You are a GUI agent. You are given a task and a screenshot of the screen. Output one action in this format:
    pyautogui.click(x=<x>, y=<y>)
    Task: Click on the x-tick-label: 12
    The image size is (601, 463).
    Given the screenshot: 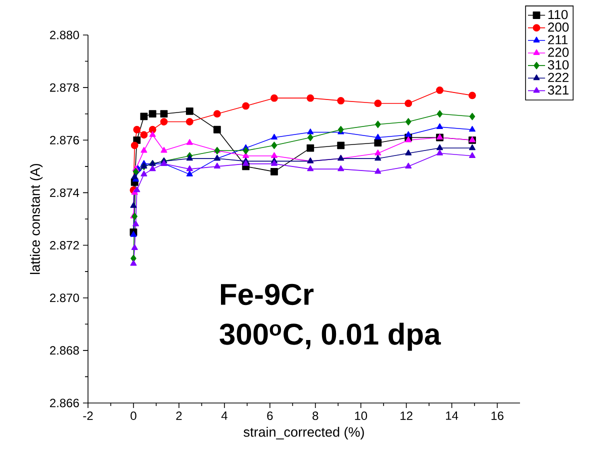 What is the action you would take?
    pyautogui.click(x=406, y=416)
    